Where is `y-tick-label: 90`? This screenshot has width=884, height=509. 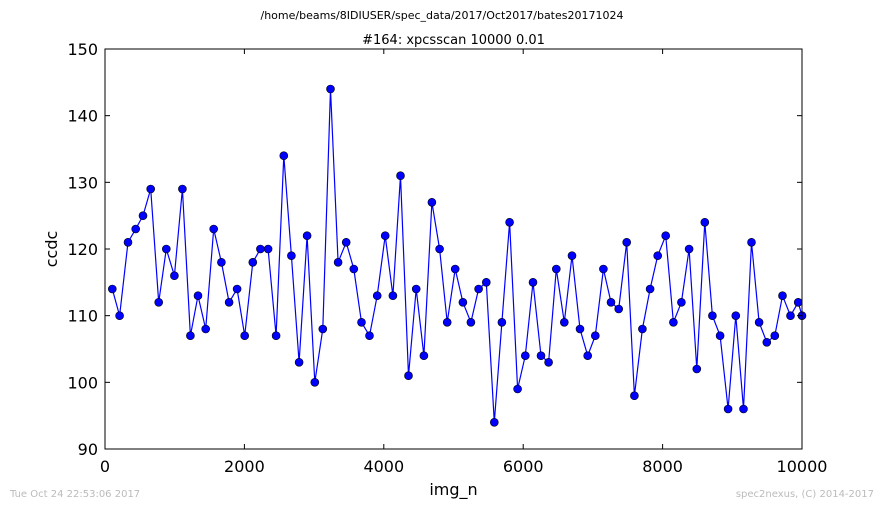
y-tick-label: 90 is located at coordinates (88, 449).